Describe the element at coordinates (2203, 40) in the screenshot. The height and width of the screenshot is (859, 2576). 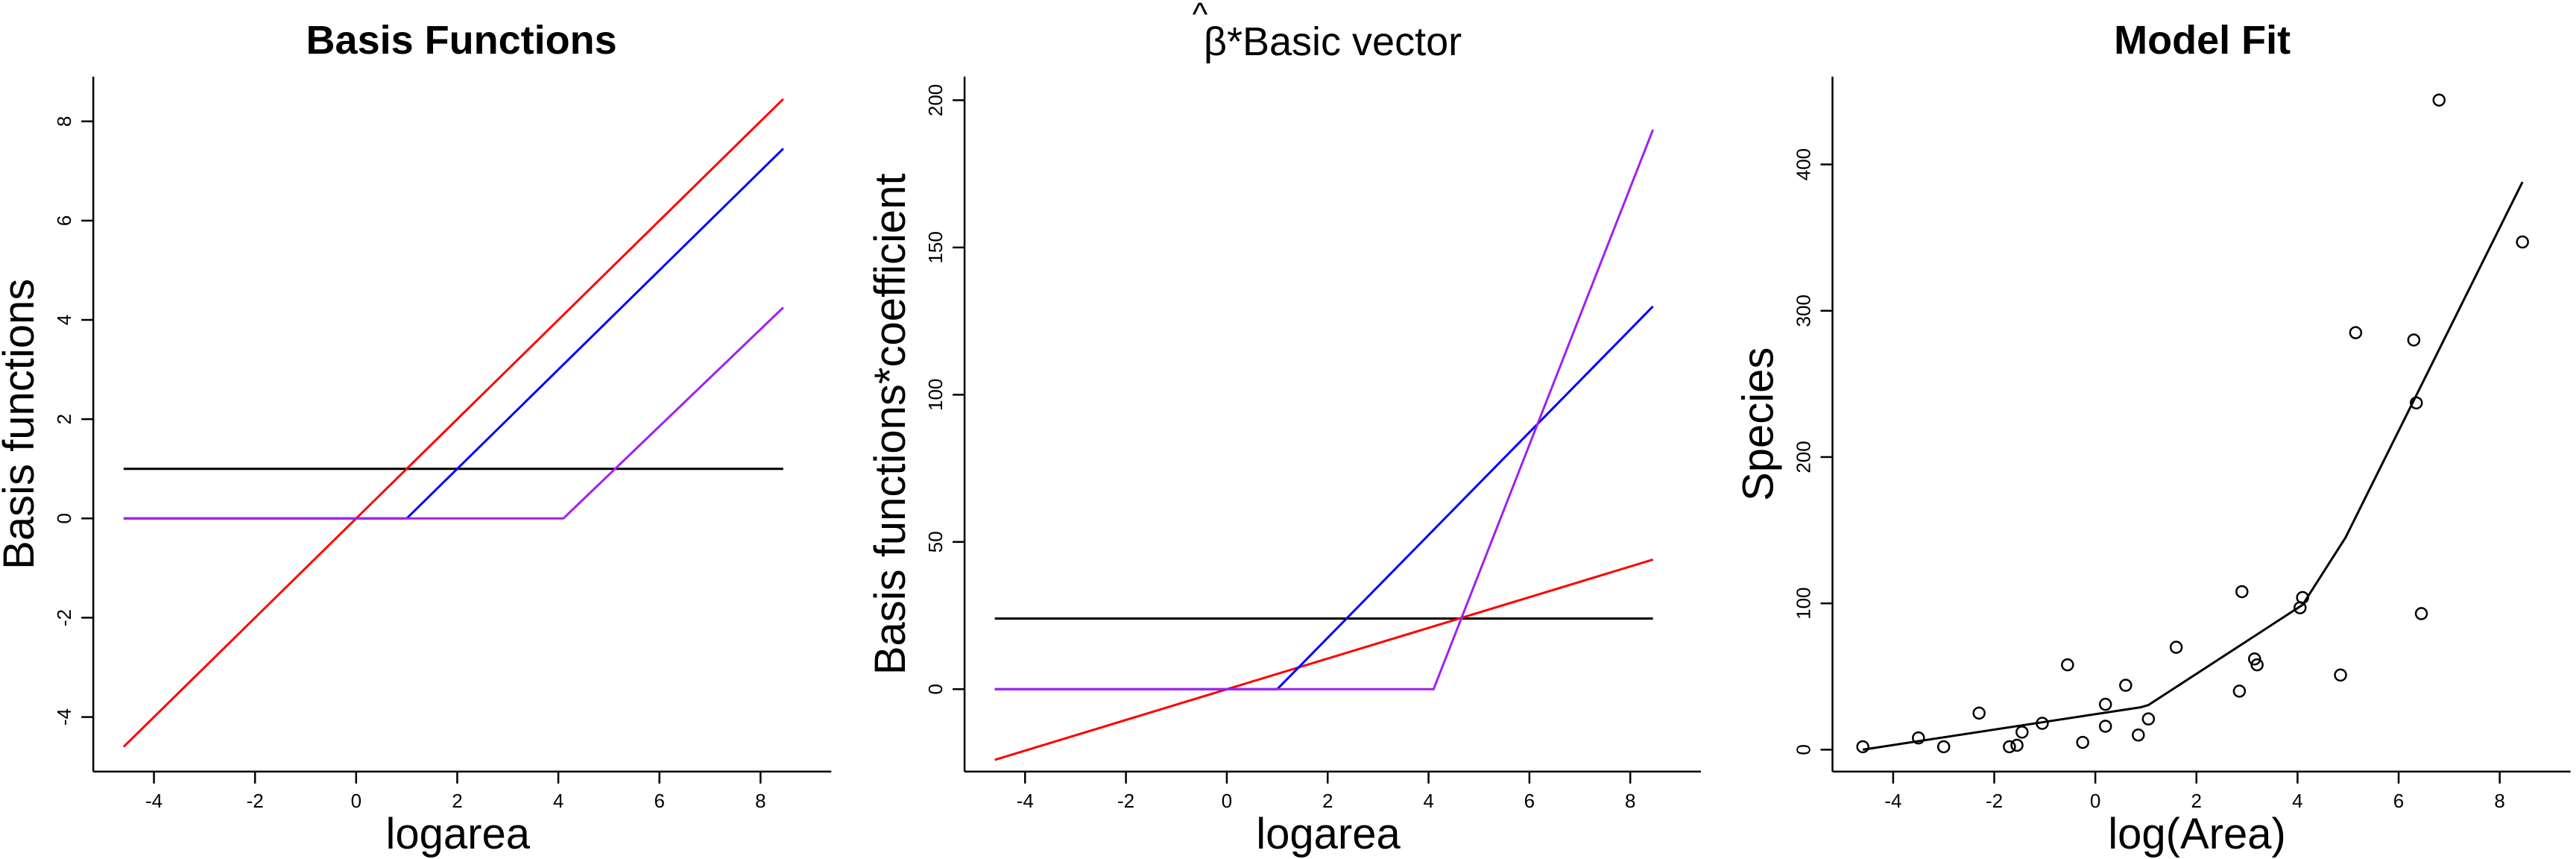
I see `chart-title: Model Fit` at that location.